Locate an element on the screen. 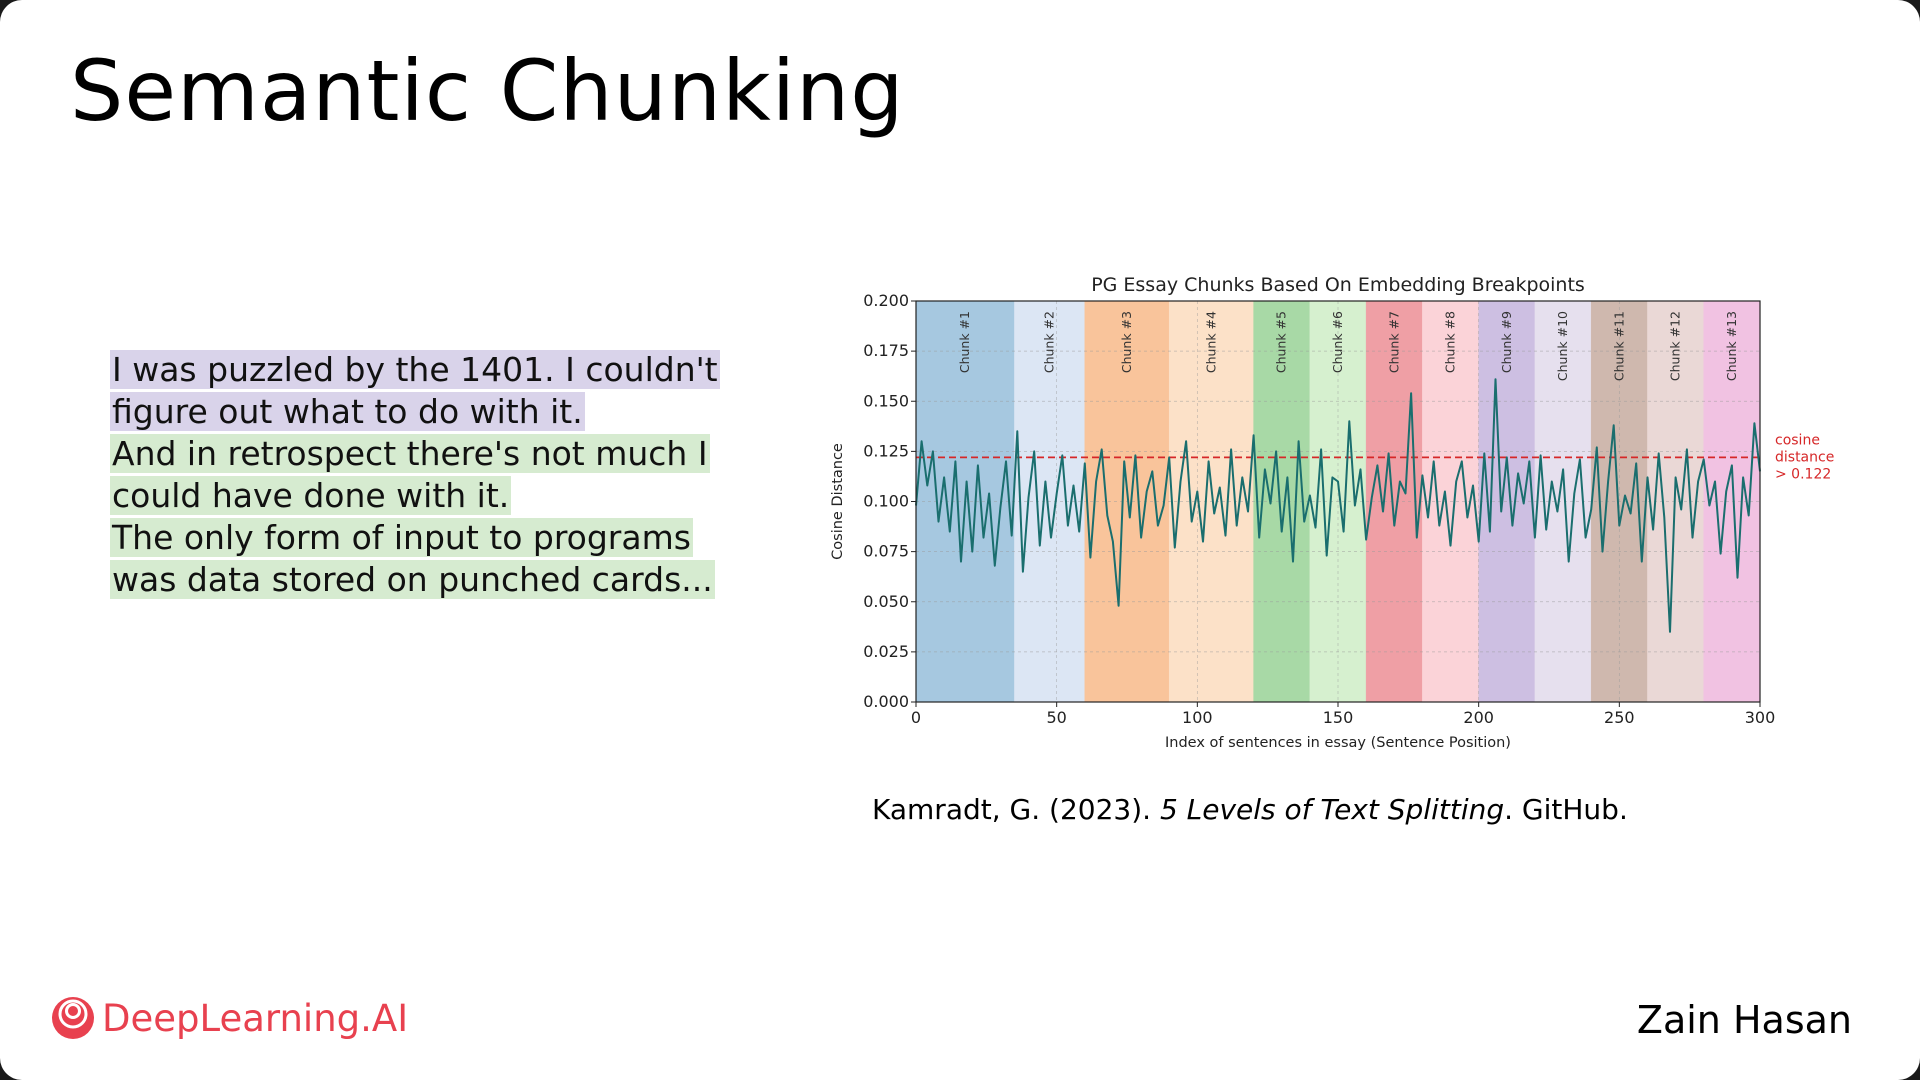 The width and height of the screenshot is (1920, 1080). x-tick-label: 300 is located at coordinates (1760, 717).